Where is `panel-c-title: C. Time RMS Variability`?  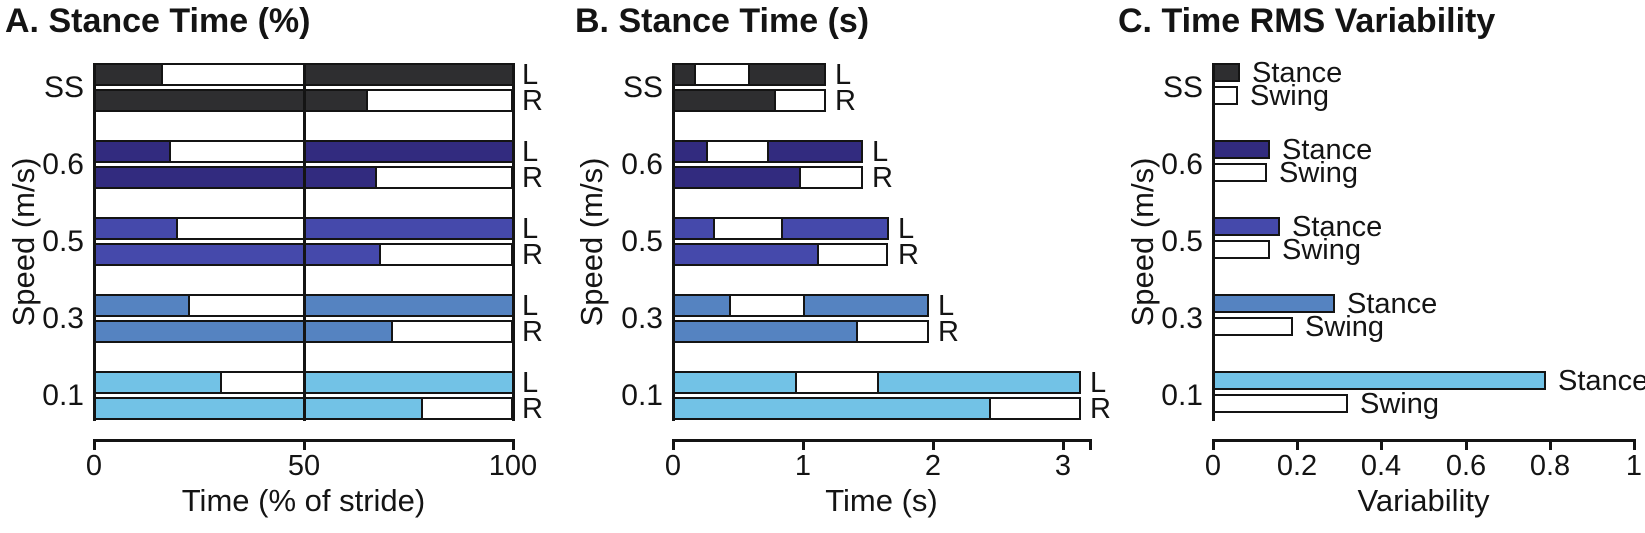
panel-c-title: C. Time RMS Variability is located at coordinates (1307, 21).